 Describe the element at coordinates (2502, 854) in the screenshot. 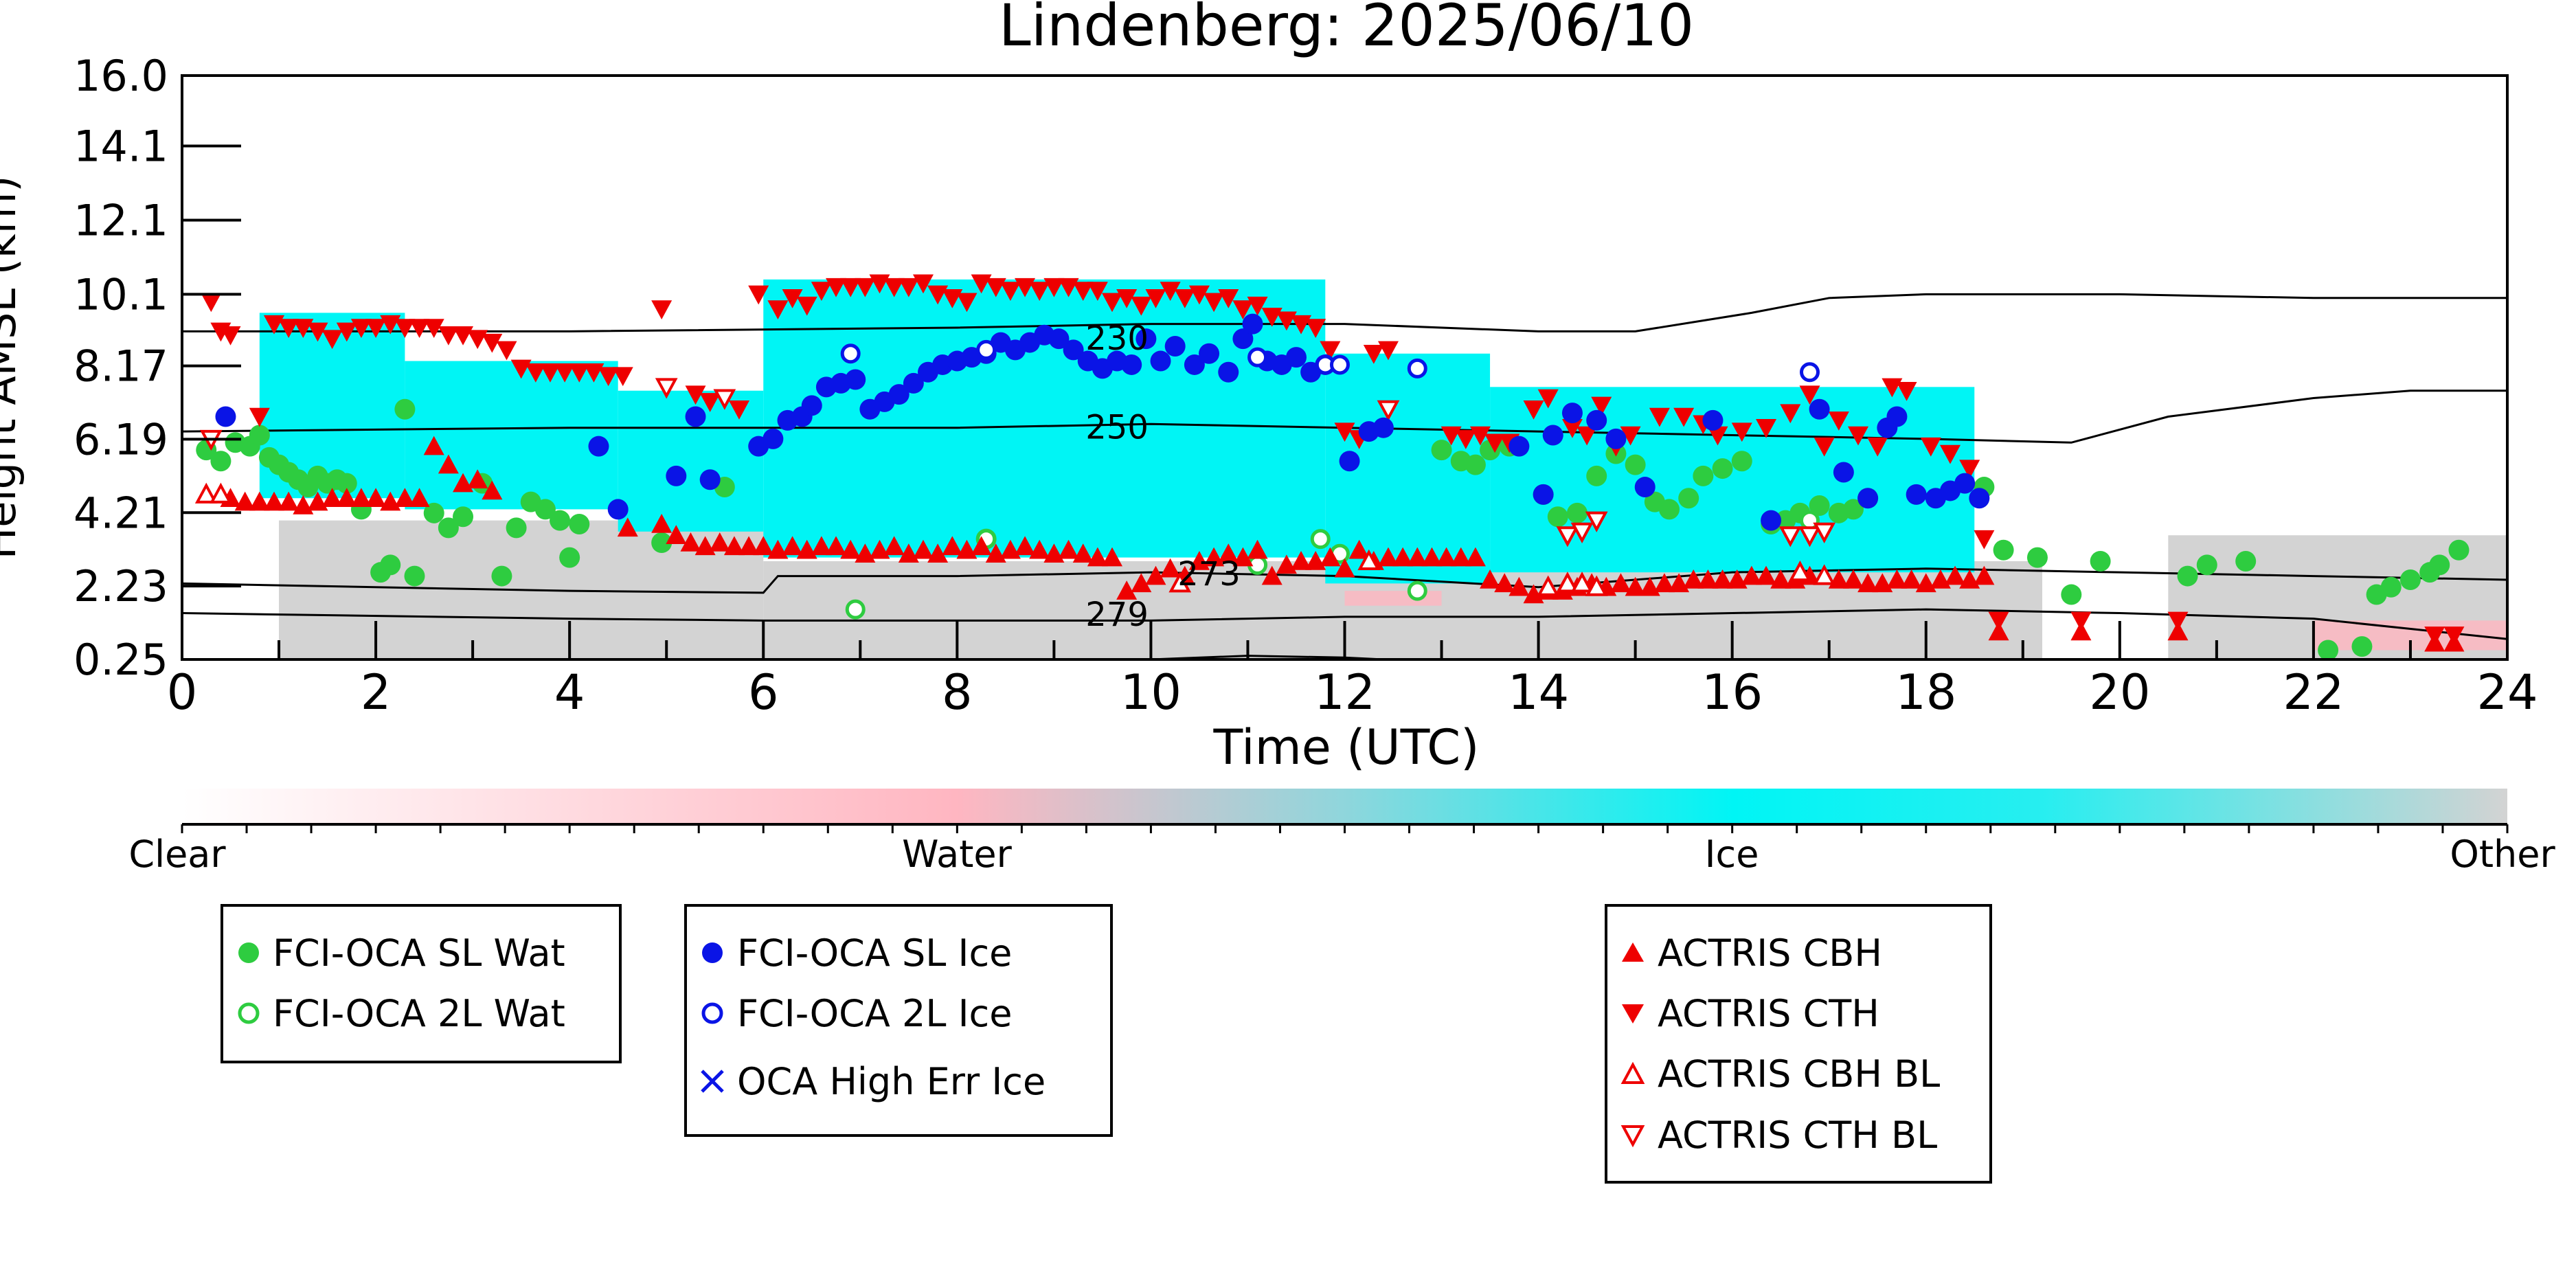

I see `colorbar-label-other: Other` at that location.